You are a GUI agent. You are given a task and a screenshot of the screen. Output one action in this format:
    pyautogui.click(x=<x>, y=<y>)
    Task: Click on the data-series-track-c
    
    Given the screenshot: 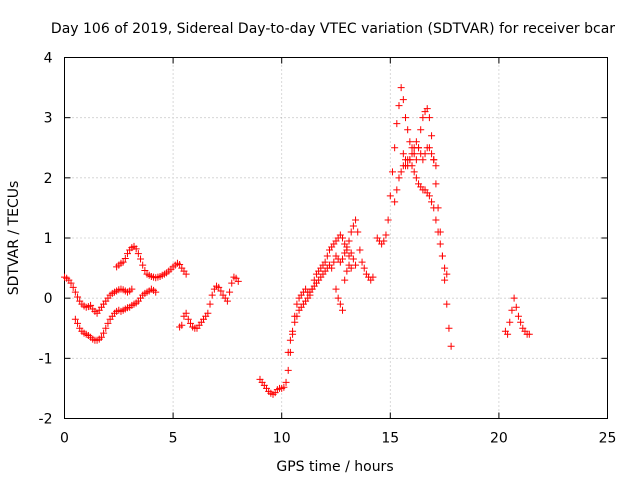 What is the action you would take?
    pyautogui.click(x=151, y=262)
    